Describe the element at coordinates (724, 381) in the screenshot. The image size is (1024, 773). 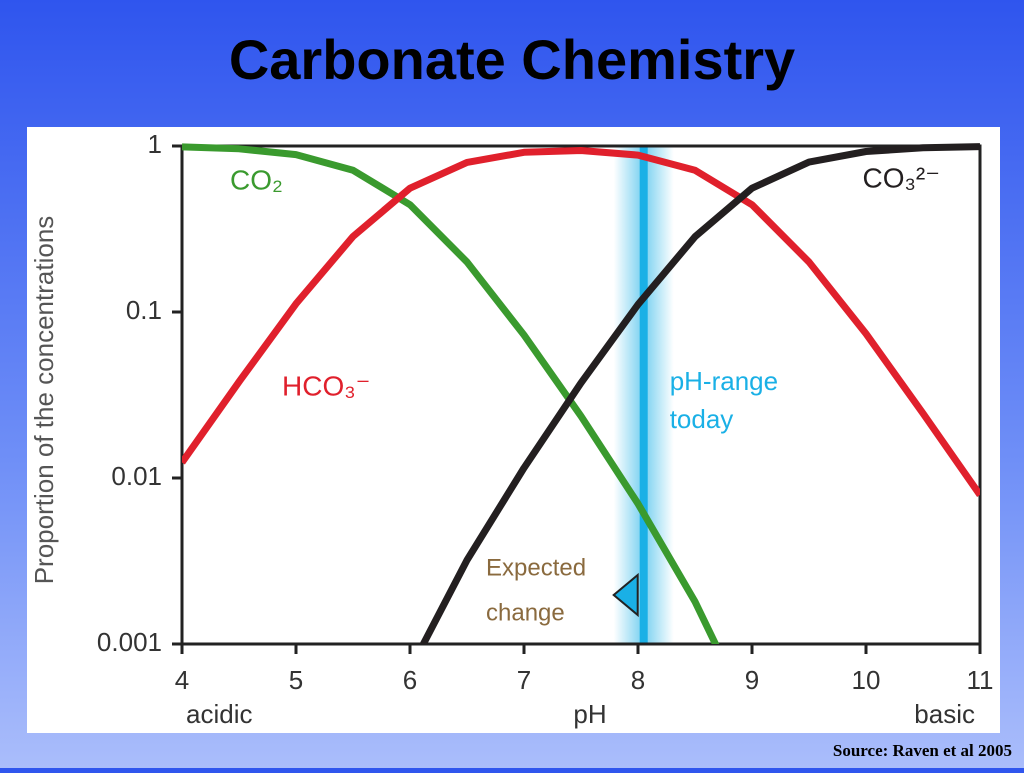
I see `highlight-label: pH-range` at that location.